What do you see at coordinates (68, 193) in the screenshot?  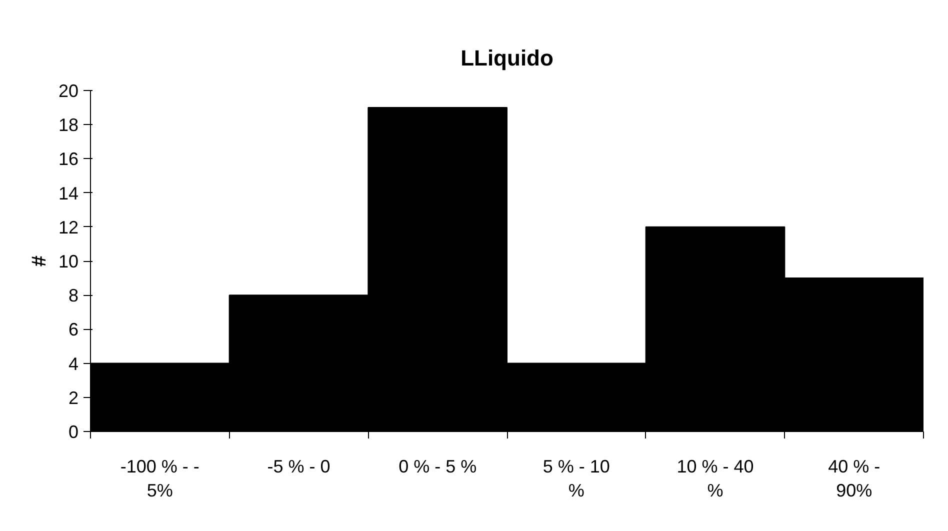 I see `y-tick-label: 14` at bounding box center [68, 193].